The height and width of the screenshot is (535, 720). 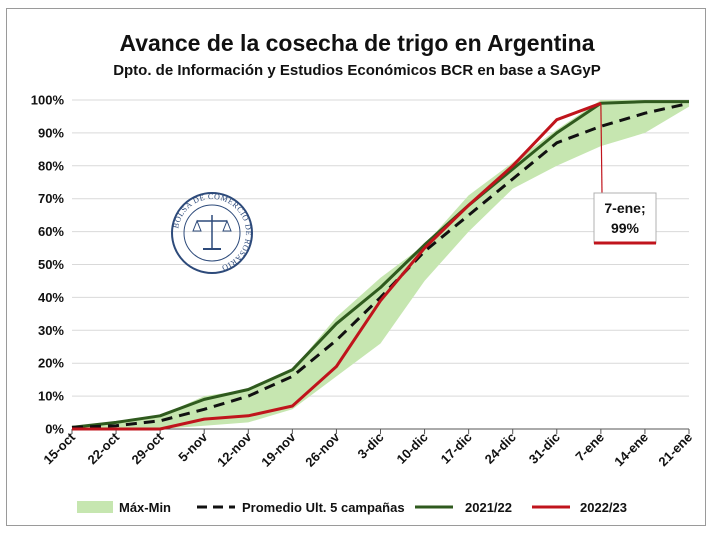 What do you see at coordinates (51, 132) in the screenshot?
I see `y-tick-label: 90%` at bounding box center [51, 132].